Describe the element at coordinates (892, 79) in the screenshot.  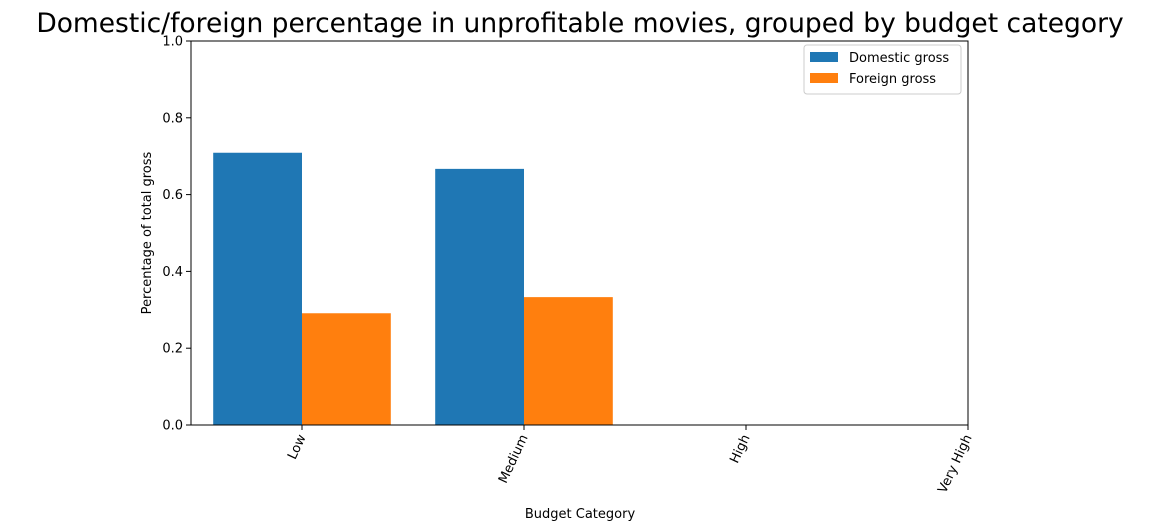
I see `legend-label: Foreign gross` at that location.